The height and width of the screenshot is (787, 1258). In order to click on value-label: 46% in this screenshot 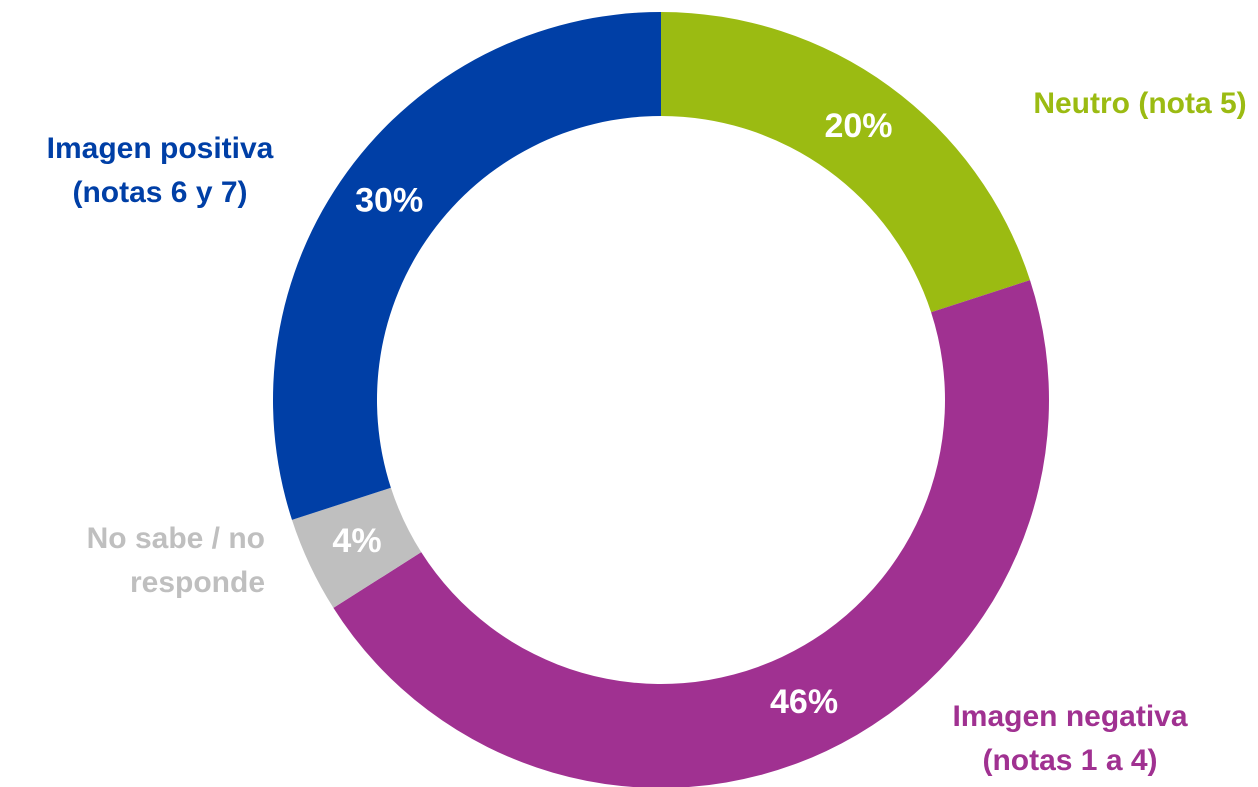, I will do `click(804, 702)`.